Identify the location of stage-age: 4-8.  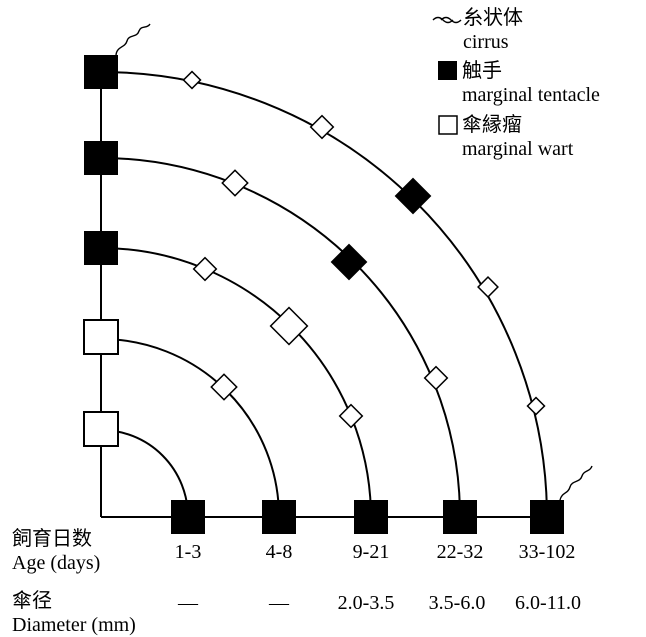
(279, 552).